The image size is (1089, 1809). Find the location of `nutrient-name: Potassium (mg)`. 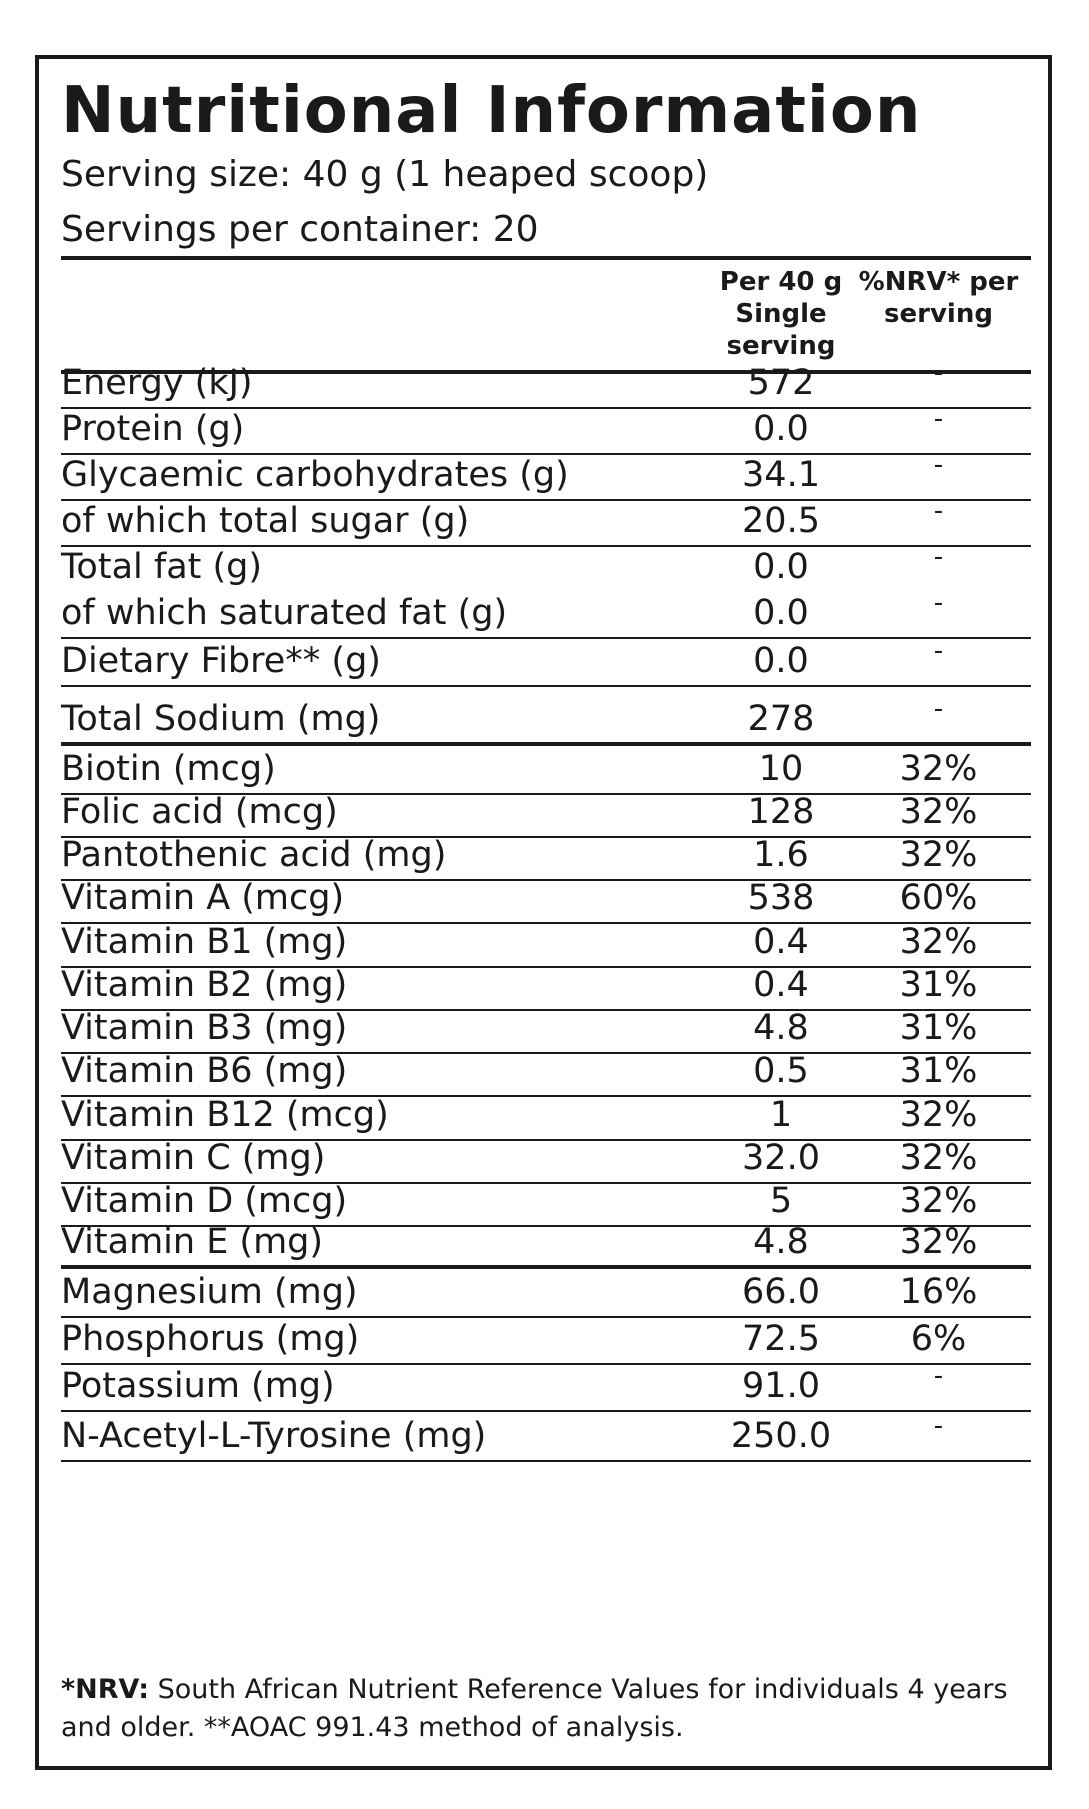

nutrient-name: Potassium (mg) is located at coordinates (198, 1386).